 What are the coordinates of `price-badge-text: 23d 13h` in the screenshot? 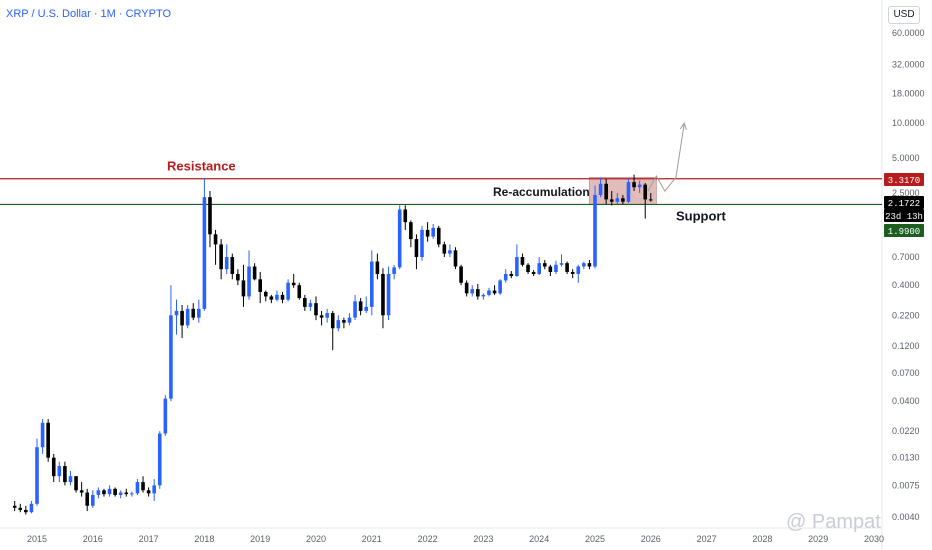 It's located at (904, 217).